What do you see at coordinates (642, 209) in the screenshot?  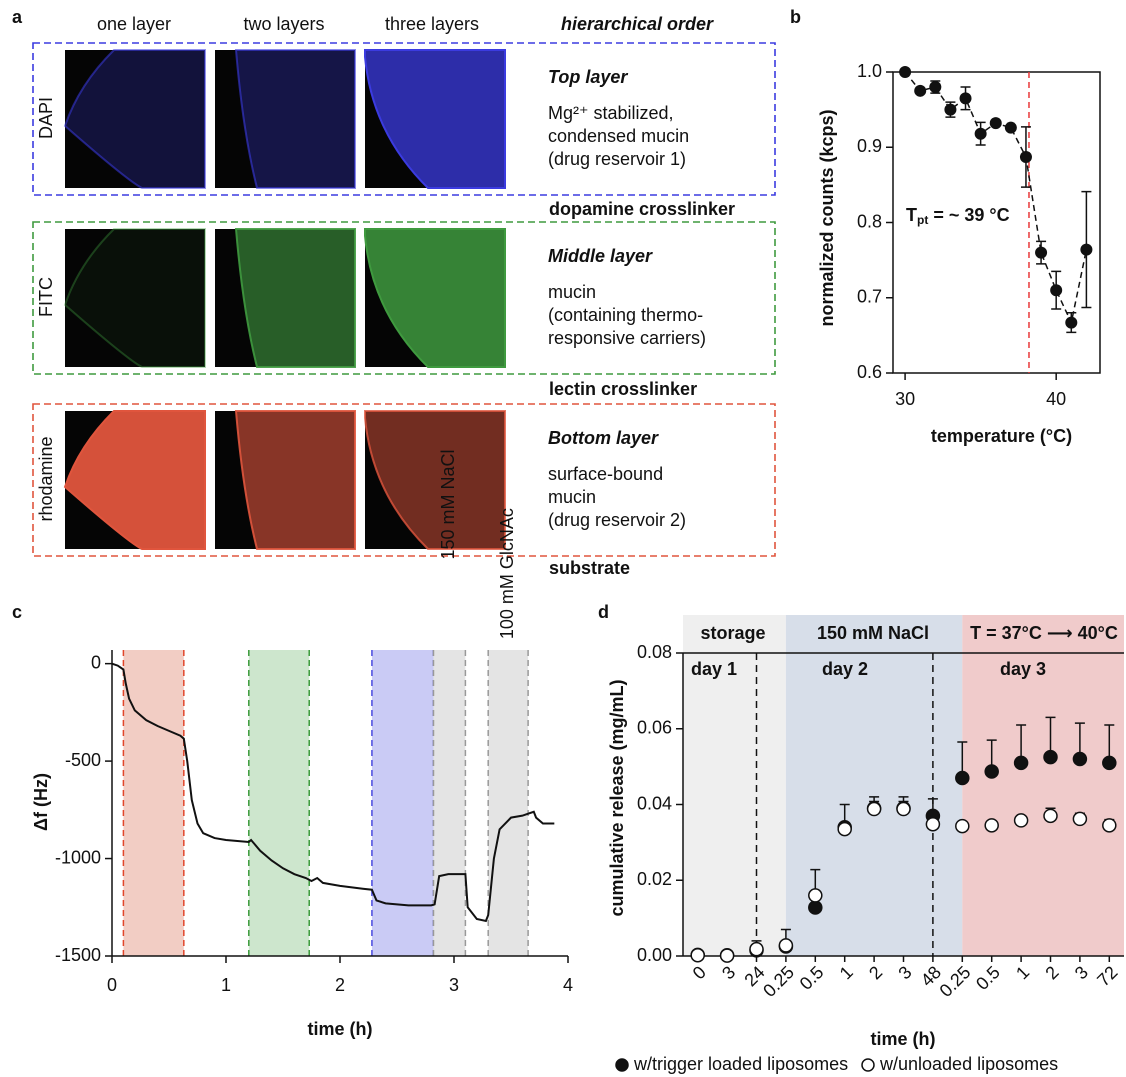 I see `linker-label: dopamine crosslinker` at bounding box center [642, 209].